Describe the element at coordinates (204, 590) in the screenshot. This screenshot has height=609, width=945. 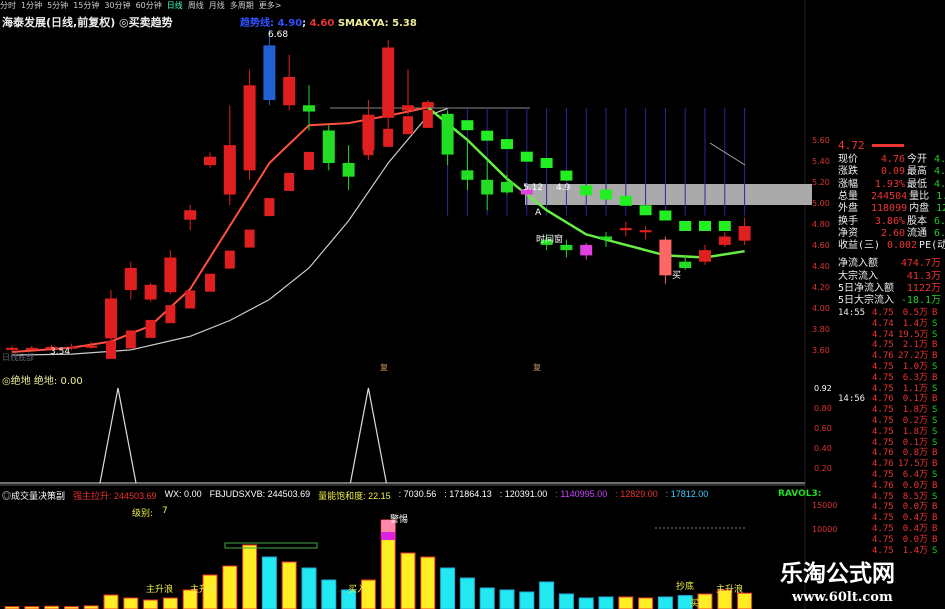
I see `tag-main-rise-2: 主升浪` at that location.